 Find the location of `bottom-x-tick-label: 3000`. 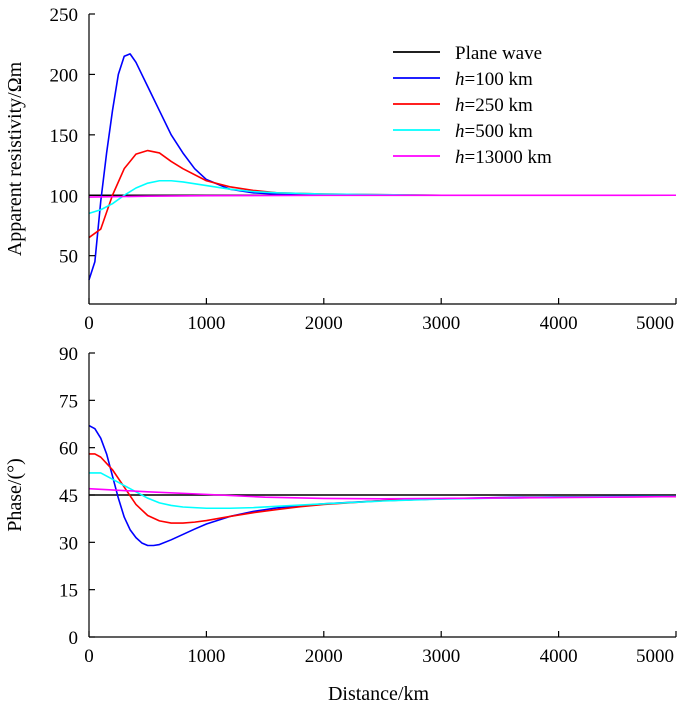

bottom-x-tick-label: 3000 is located at coordinates (441, 656).